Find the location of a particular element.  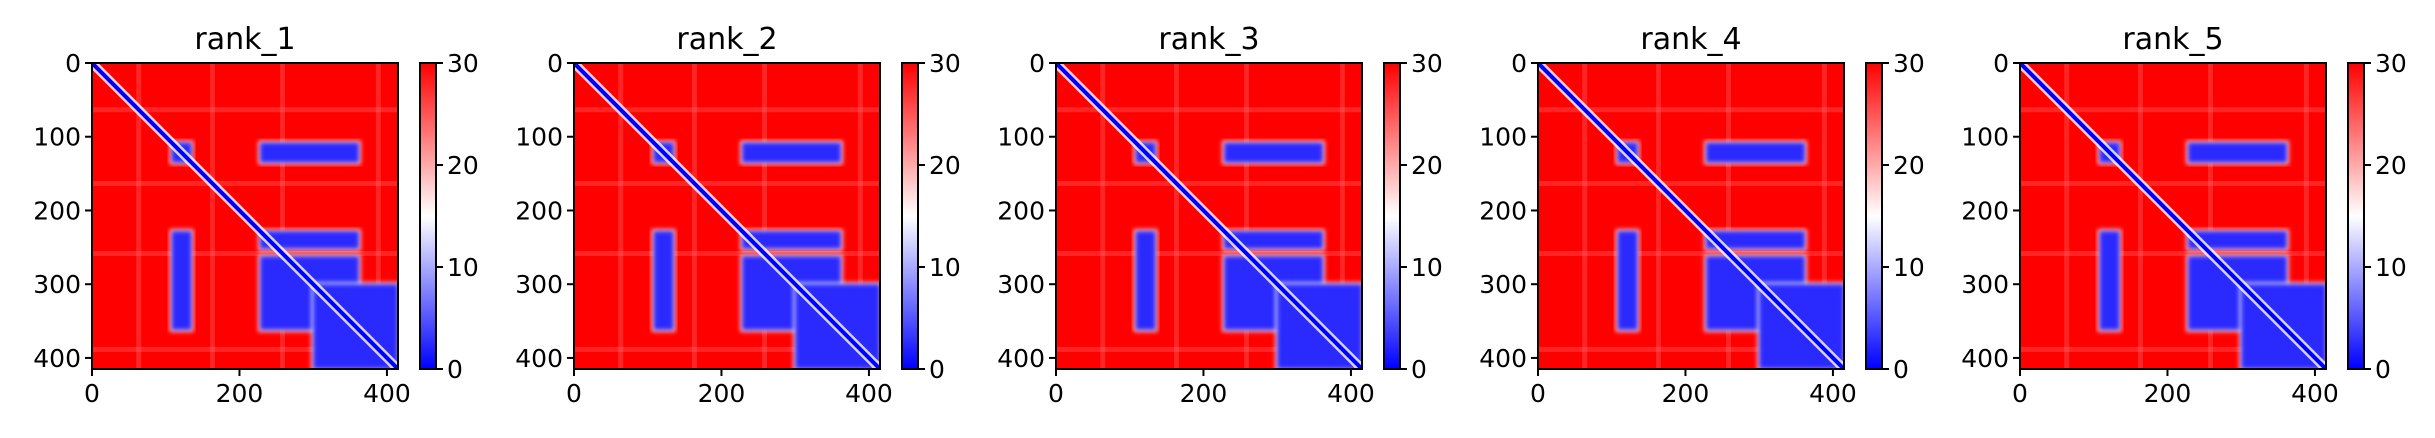

panel-title: rank_5 is located at coordinates (2172, 39).